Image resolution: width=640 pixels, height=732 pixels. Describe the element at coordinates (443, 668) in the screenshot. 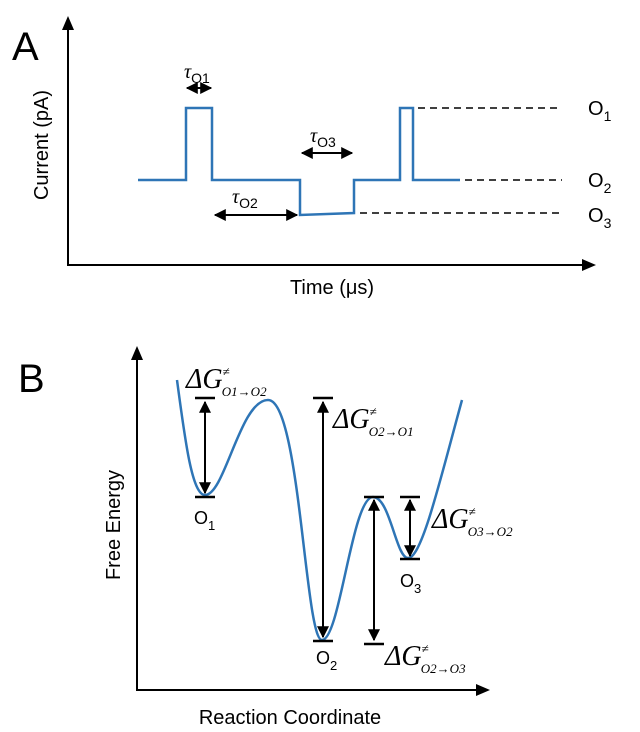

I see `subscript: O2→O3` at that location.